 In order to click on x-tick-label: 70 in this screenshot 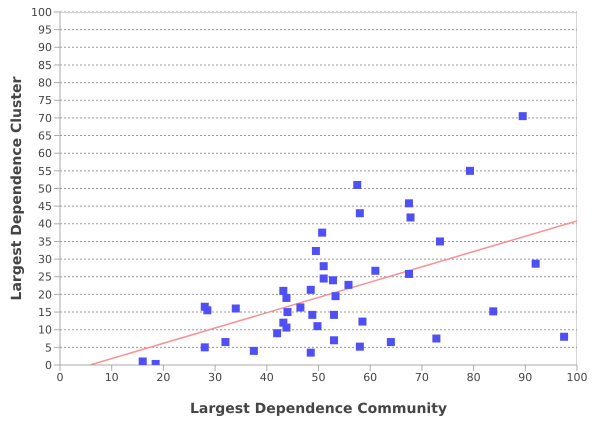, I will do `click(421, 377)`.